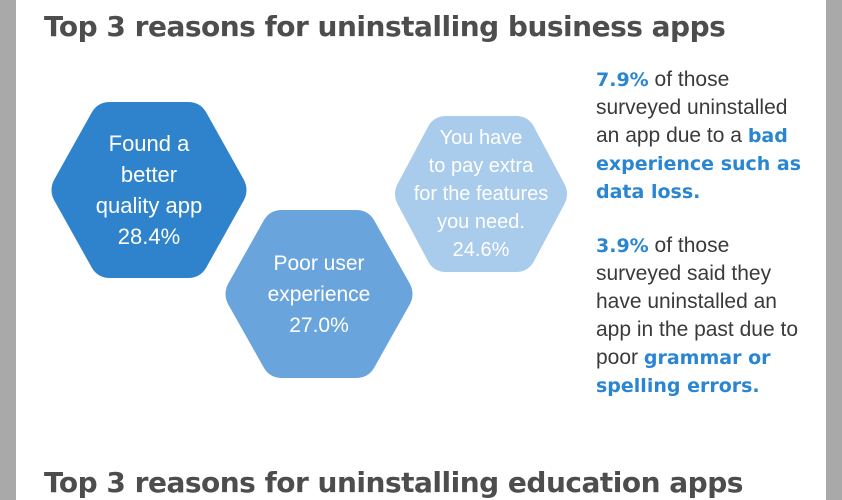 The height and width of the screenshot is (500, 842). Describe the element at coordinates (699, 164) in the screenshot. I see `stat-highlight: bad experience such as data loss.` at that location.